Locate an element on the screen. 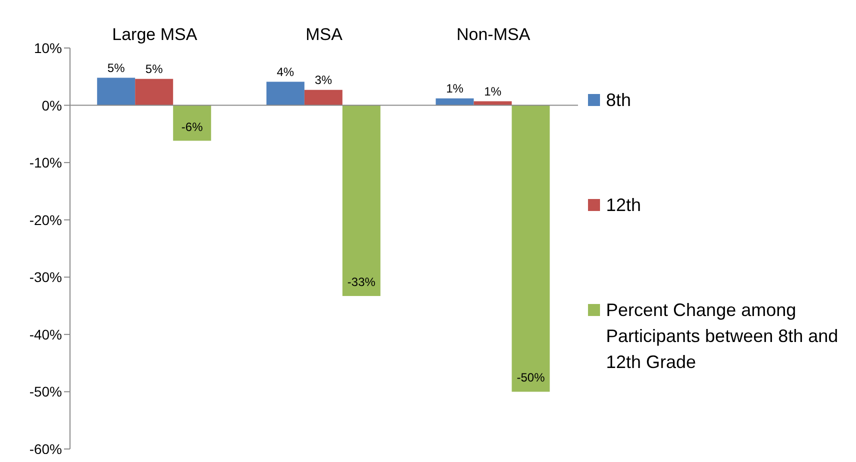 This screenshot has height=462, width=856. y-tick-label: -60% is located at coordinates (45, 448).